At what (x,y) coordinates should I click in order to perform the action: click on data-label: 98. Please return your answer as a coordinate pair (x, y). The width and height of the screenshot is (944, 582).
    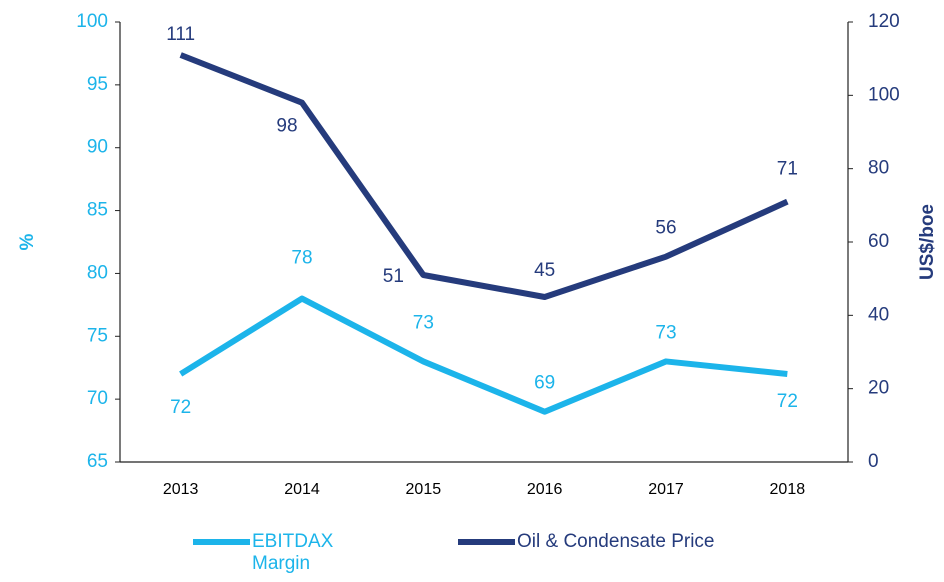
    Looking at the image, I should click on (286, 126).